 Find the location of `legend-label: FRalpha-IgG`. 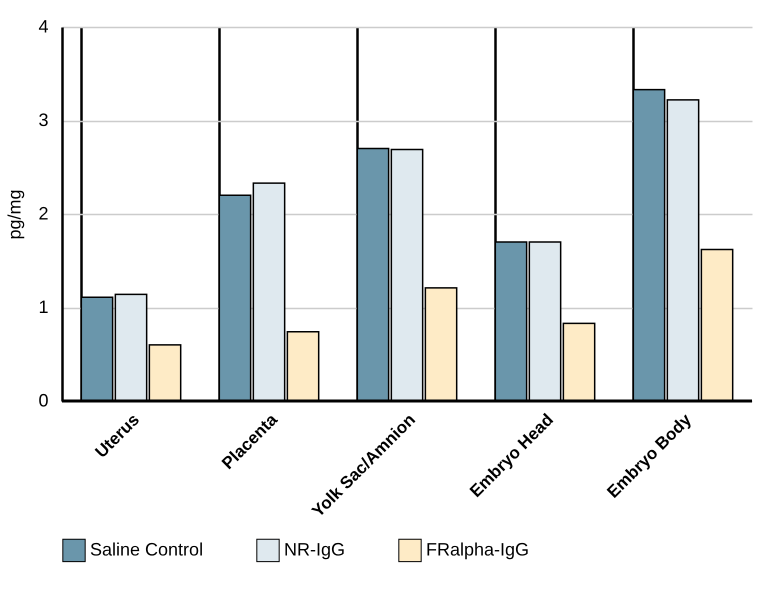

legend-label: FRalpha-IgG is located at coordinates (478, 549).